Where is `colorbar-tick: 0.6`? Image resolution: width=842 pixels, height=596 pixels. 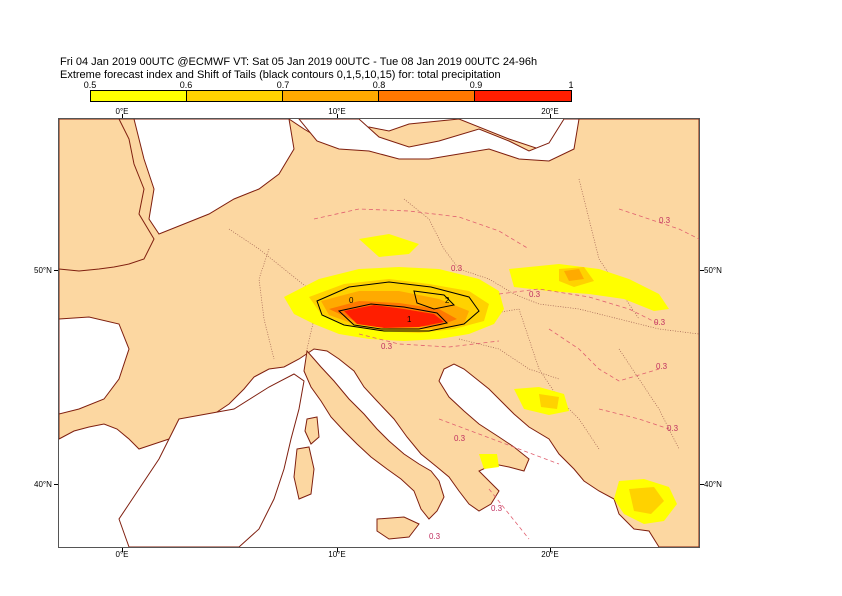 colorbar-tick: 0.6 is located at coordinates (186, 85).